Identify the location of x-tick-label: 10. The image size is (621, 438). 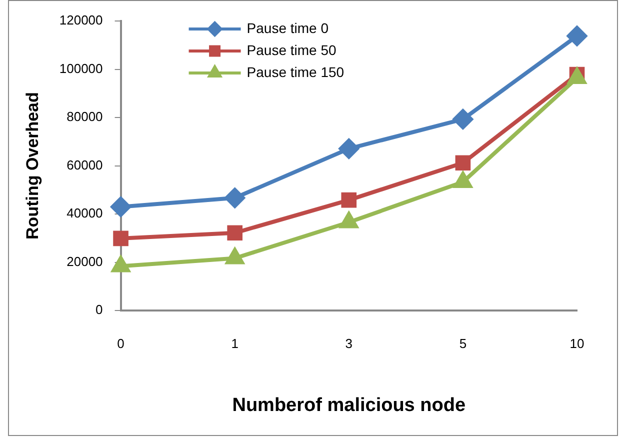
(577, 343).